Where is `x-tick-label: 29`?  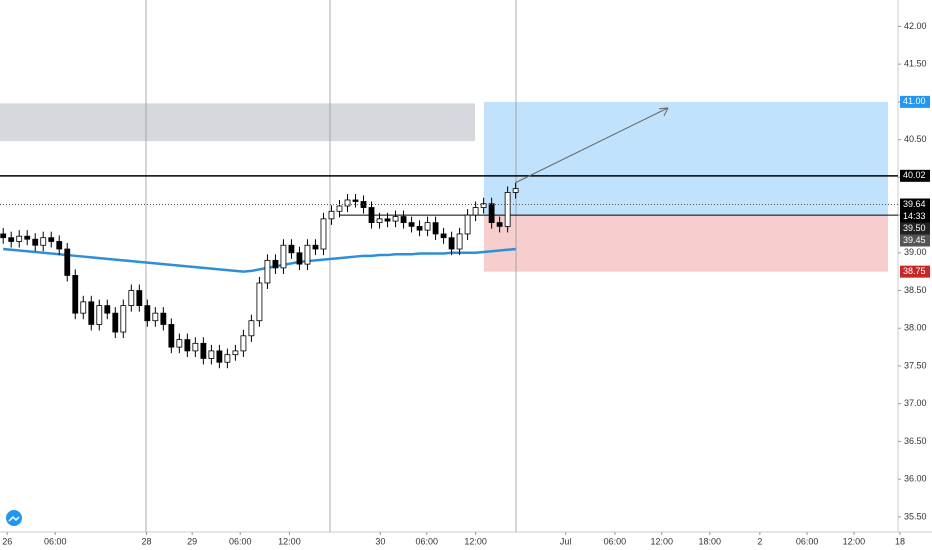 x-tick-label: 29 is located at coordinates (192, 541).